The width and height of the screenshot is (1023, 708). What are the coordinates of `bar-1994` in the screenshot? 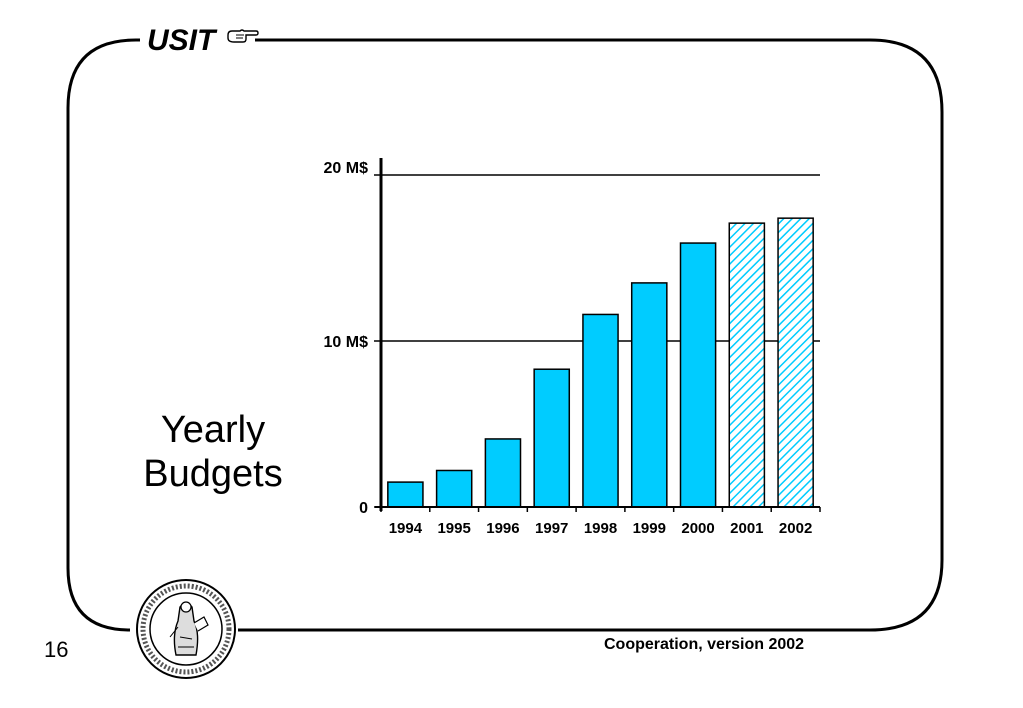 It's located at (405, 494).